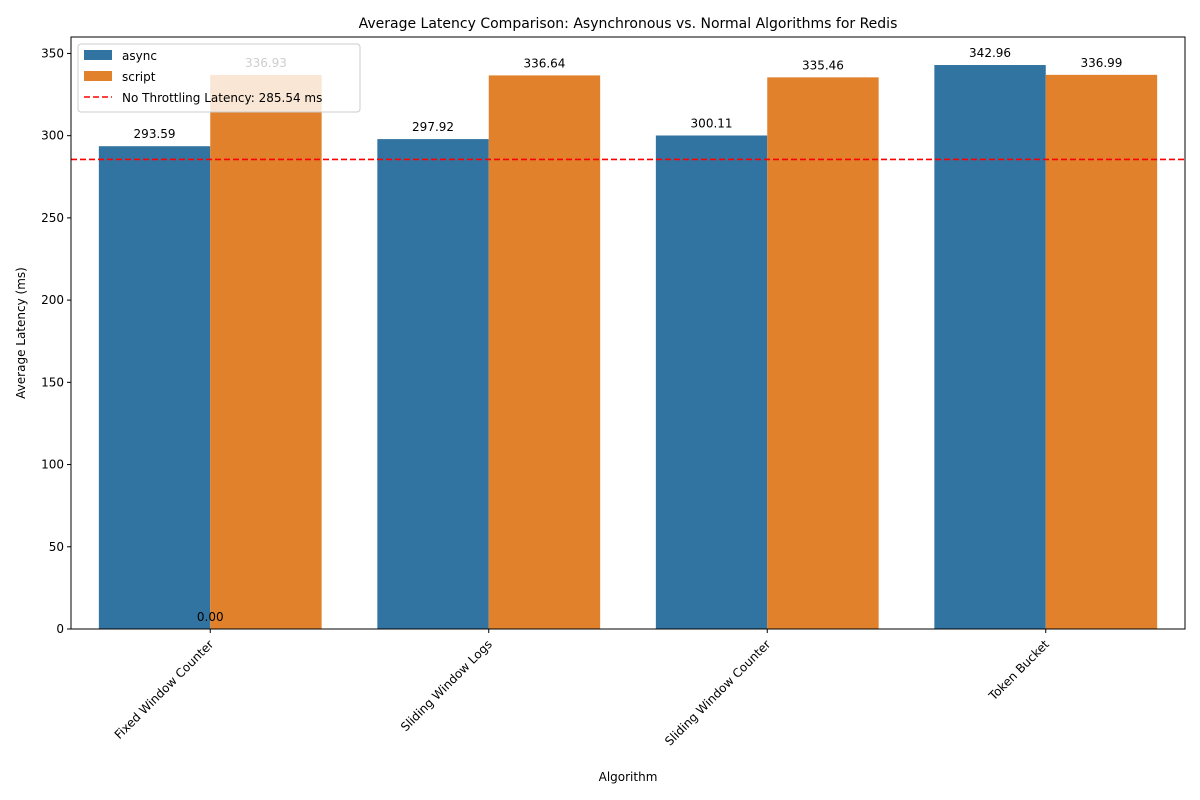 This screenshot has height=800, width=1200. Describe the element at coordinates (52, 136) in the screenshot. I see `y-tick-label: 300` at that location.